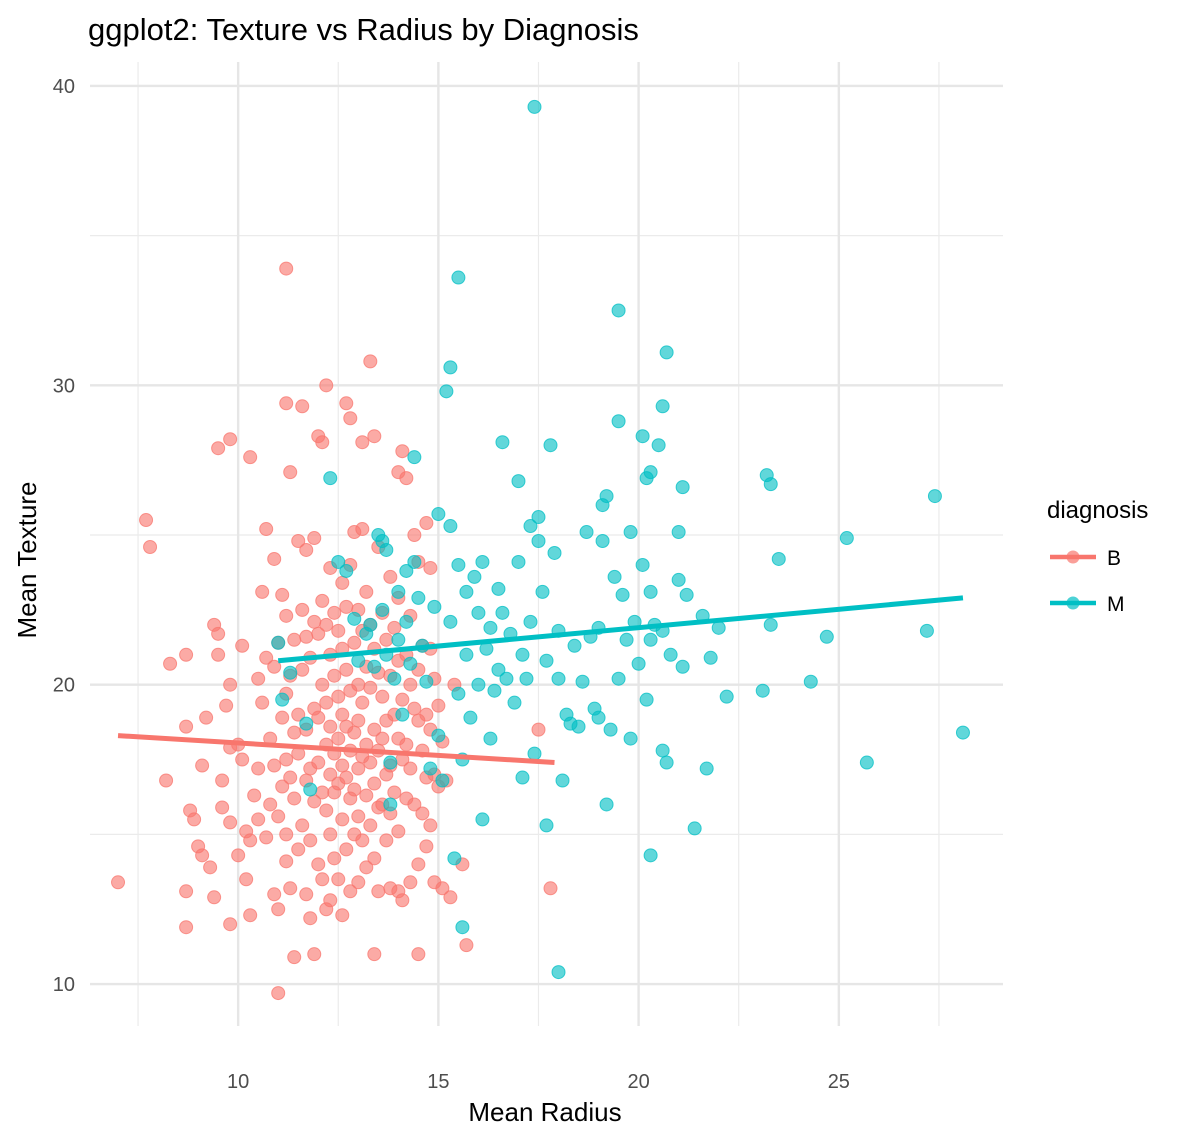 Image resolution: width=1200 pixels, height=1140 pixels. Describe the element at coordinates (1087, 604) in the screenshot. I see `legend-item-m: M` at that location.